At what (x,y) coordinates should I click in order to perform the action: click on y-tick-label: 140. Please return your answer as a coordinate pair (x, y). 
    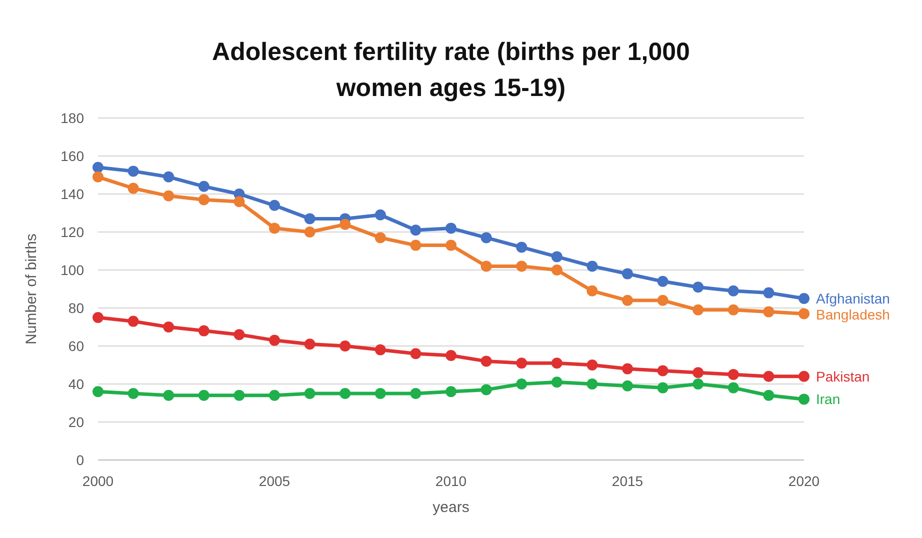
    Looking at the image, I should click on (72, 194).